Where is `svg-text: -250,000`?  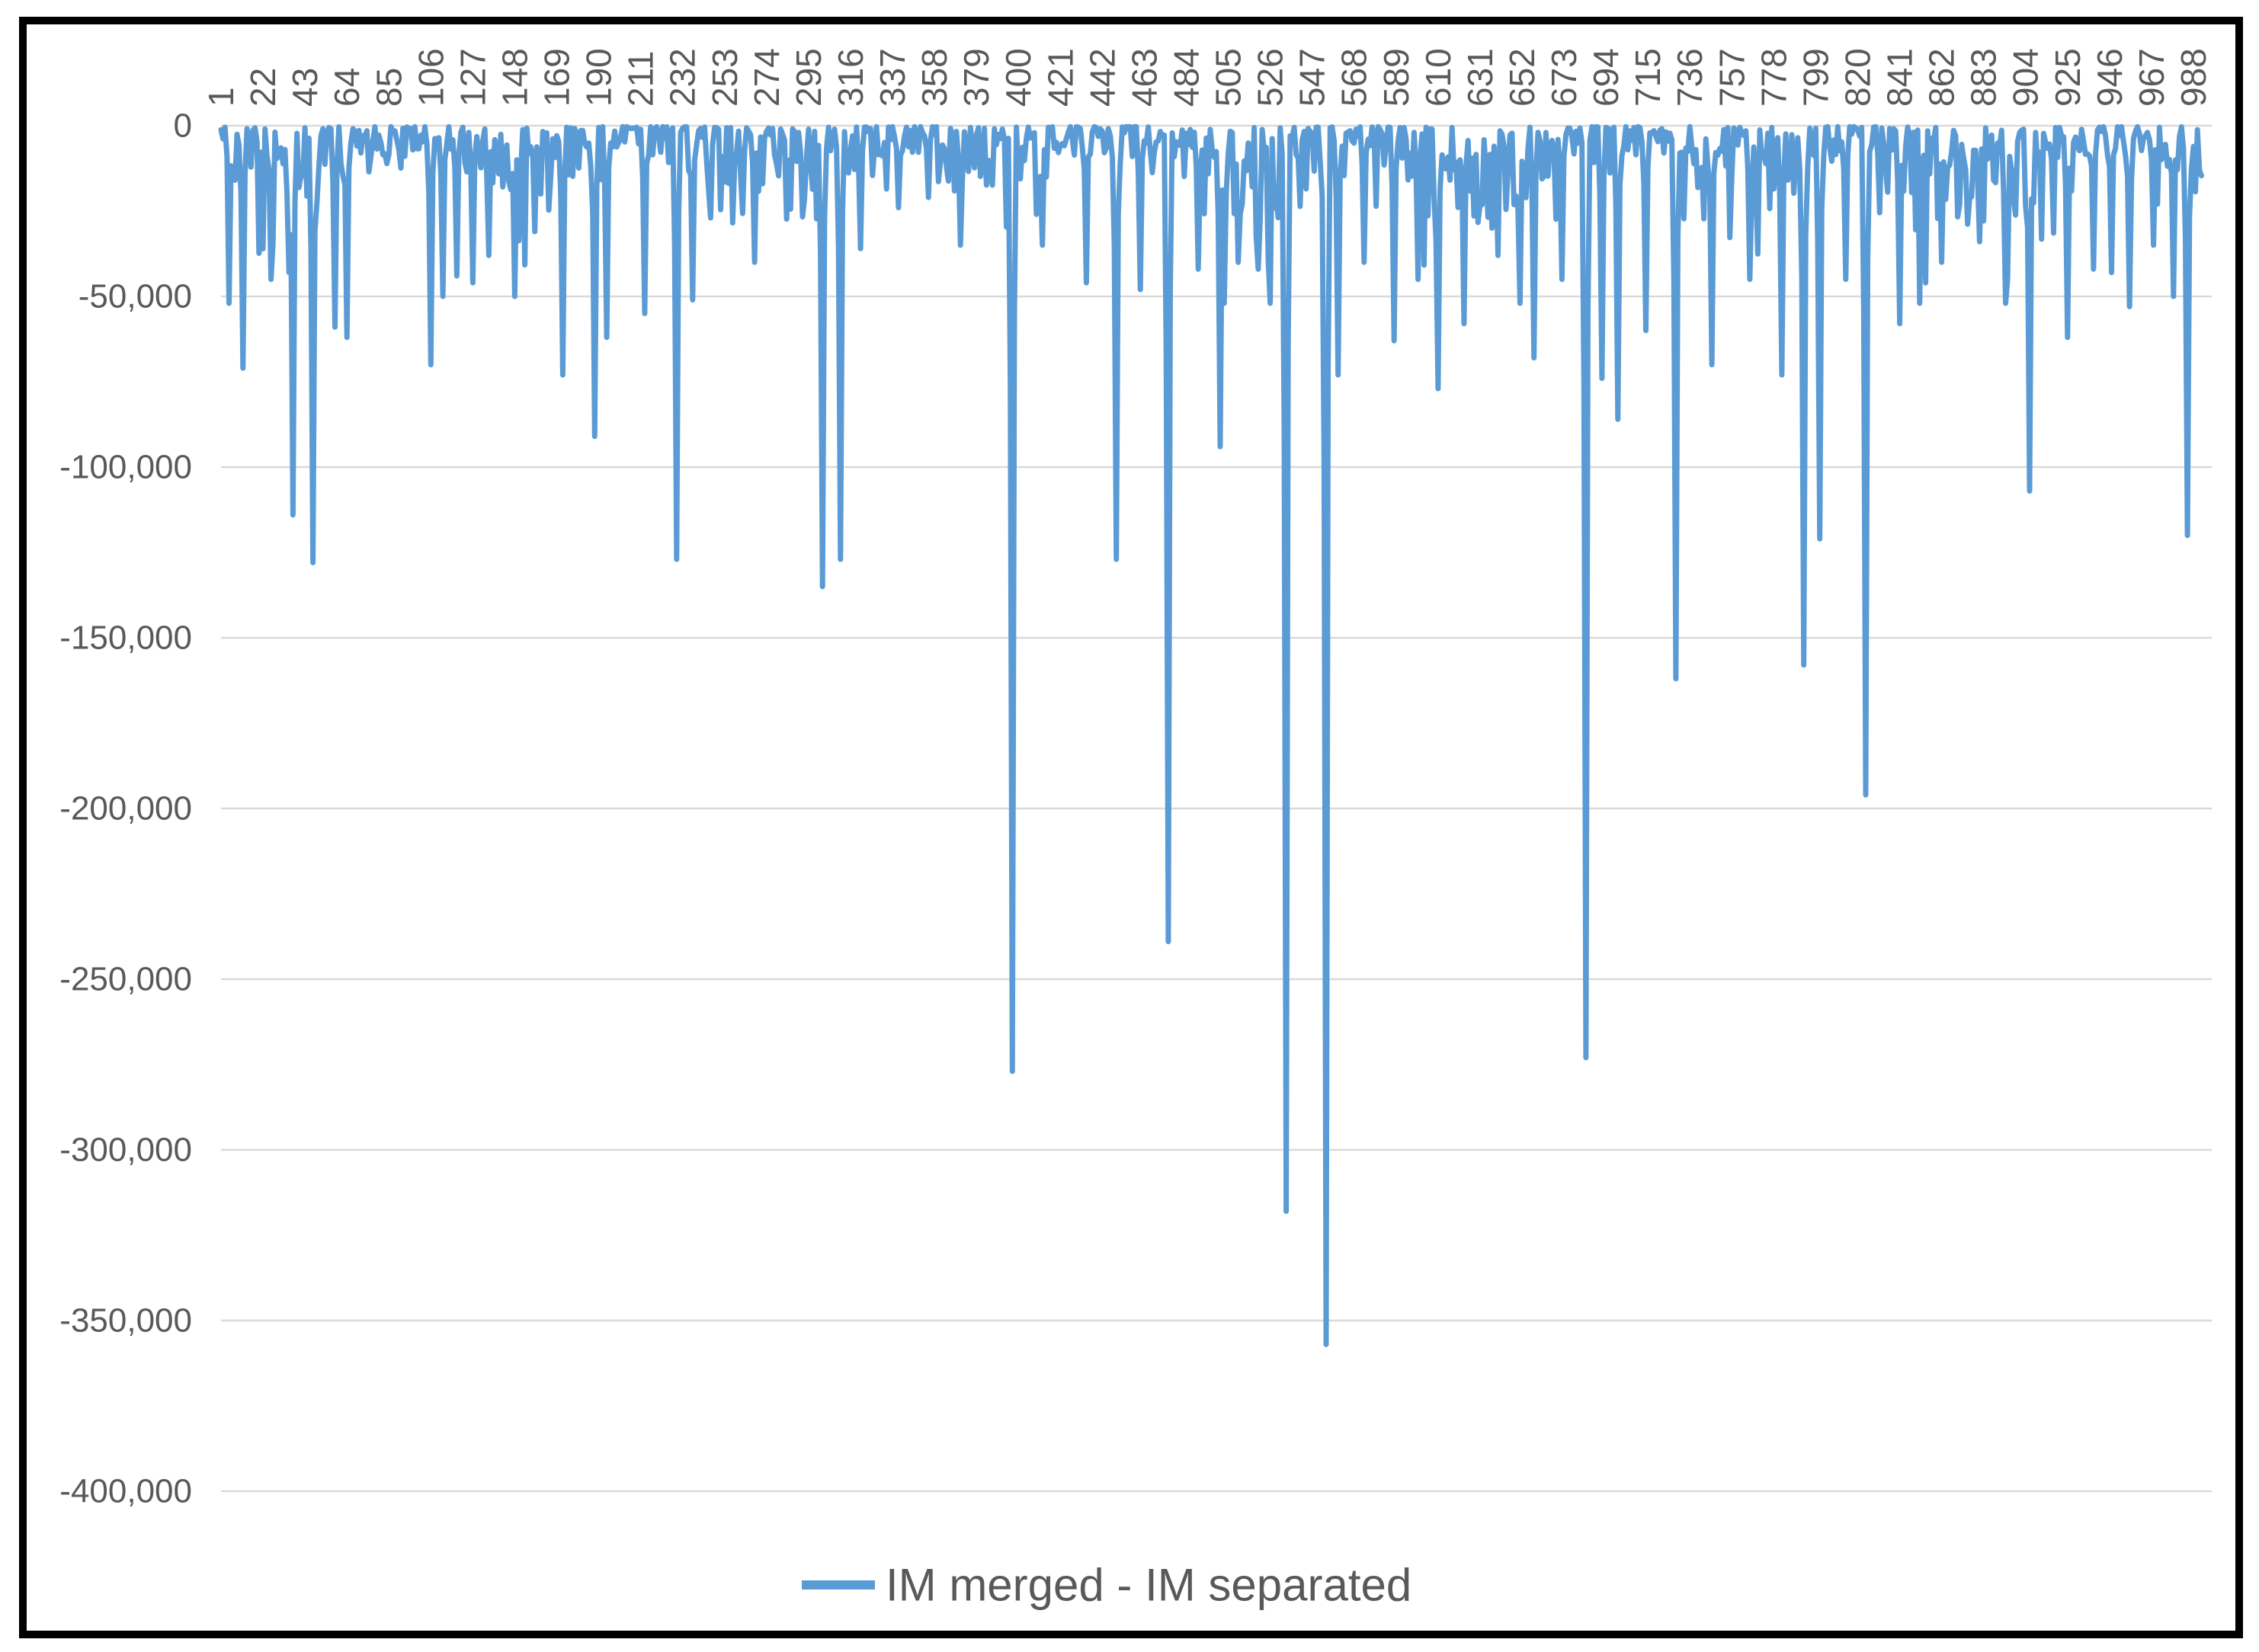
svg-text: -250,000 is located at coordinates (125, 979).